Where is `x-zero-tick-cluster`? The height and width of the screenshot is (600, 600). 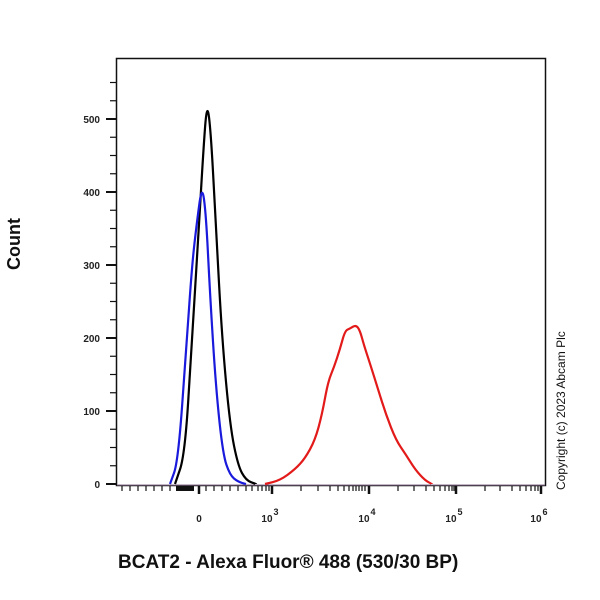 x-zero-tick-cluster is located at coordinates (185, 488).